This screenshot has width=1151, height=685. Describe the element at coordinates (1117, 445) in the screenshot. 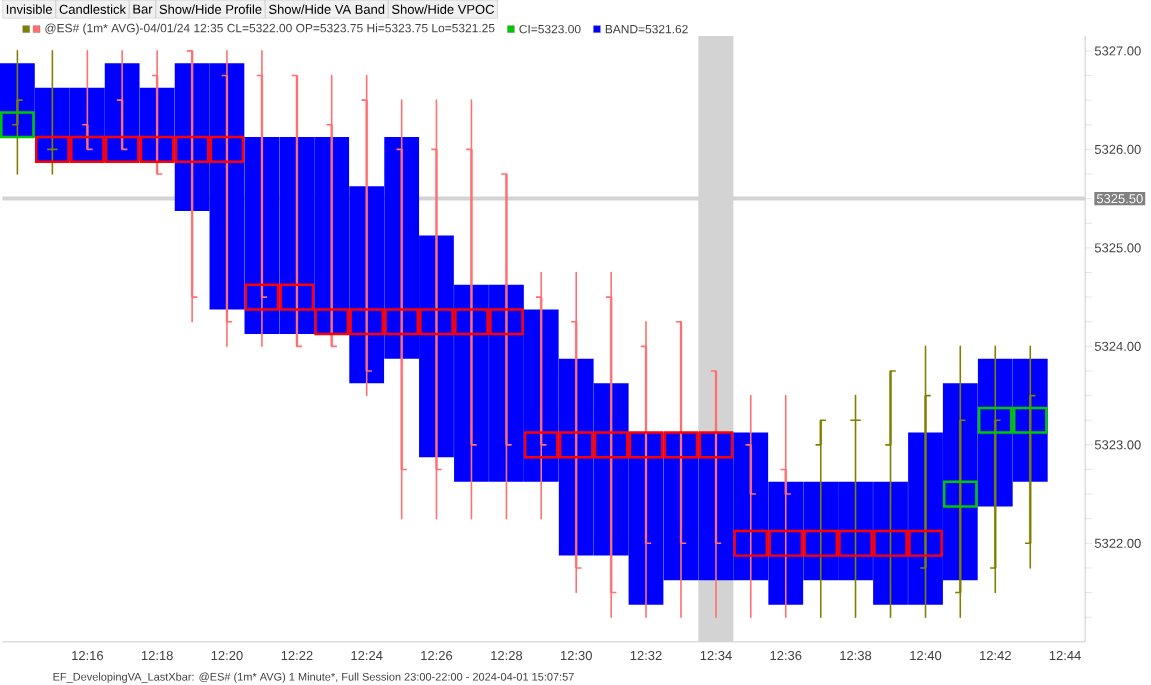

I see `y-tick-label: 5323.00` at that location.